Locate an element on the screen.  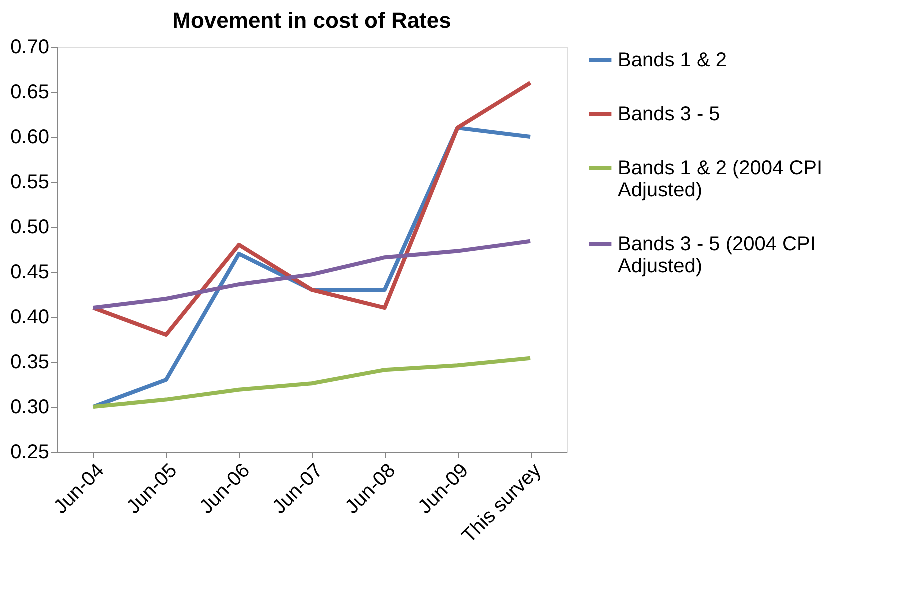
y-tick-label: 0.40 is located at coordinates (30, 317).